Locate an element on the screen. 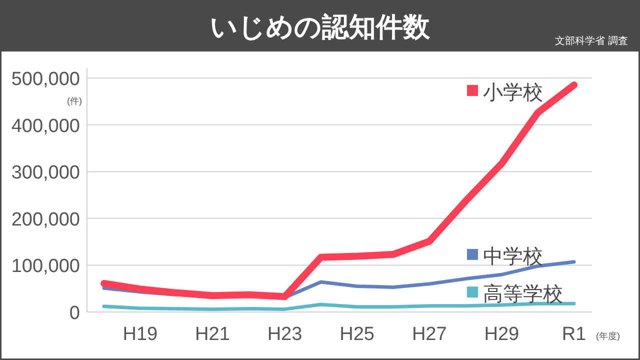 The height and width of the screenshot is (360, 640). y-tick-label: 200,000 is located at coordinates (45, 219).